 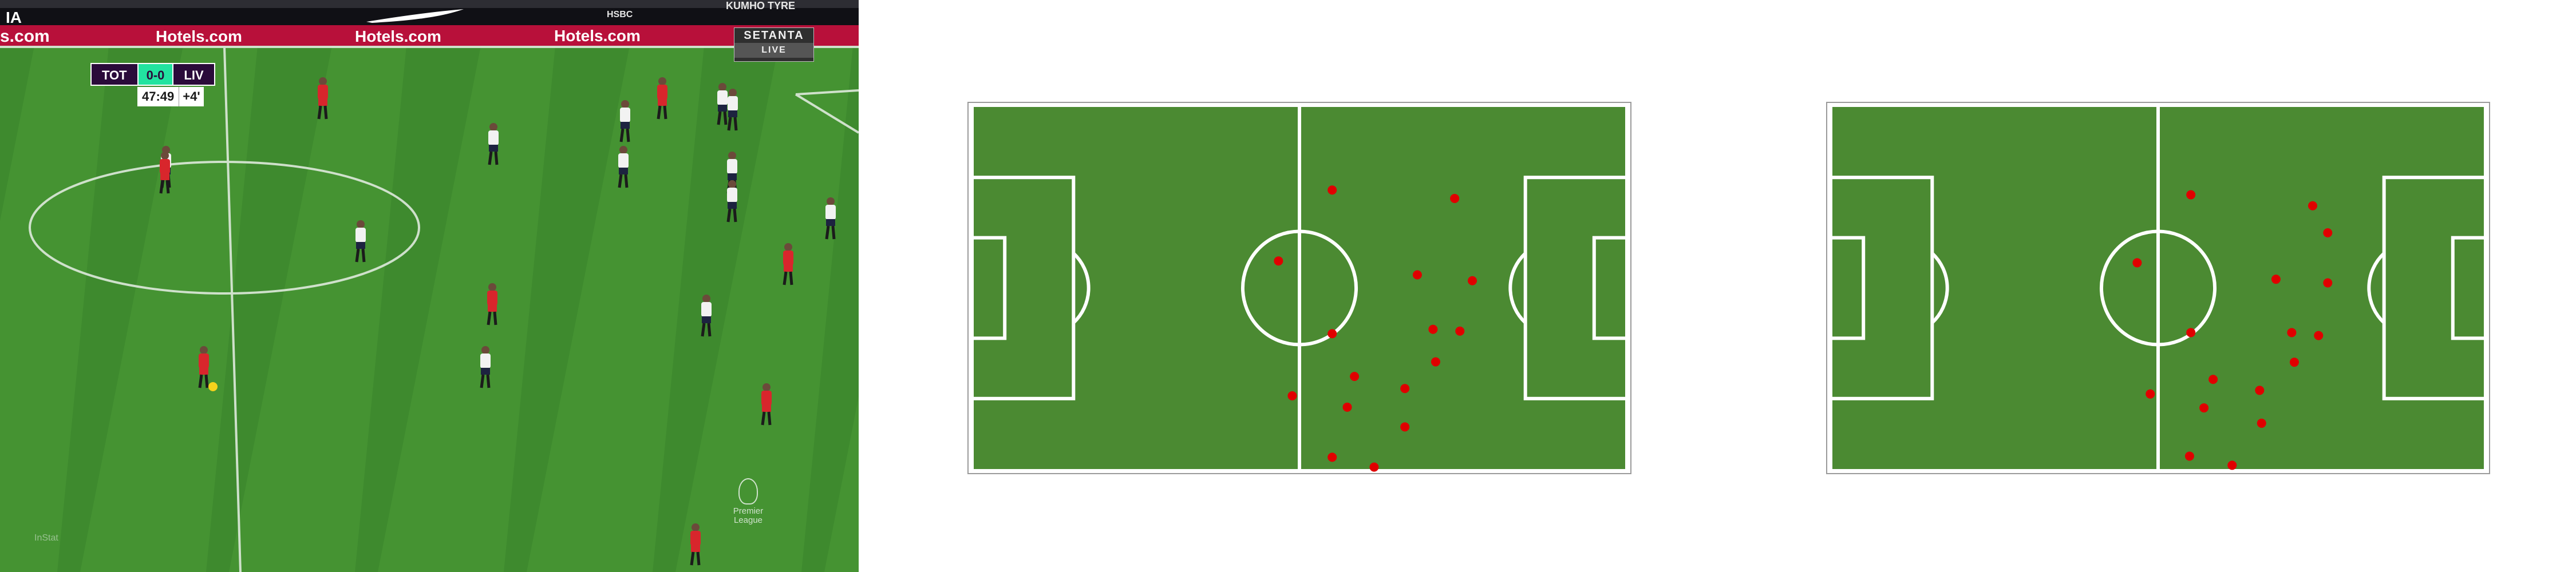 I want to click on ad-bank: HSBC, so click(x=620, y=14).